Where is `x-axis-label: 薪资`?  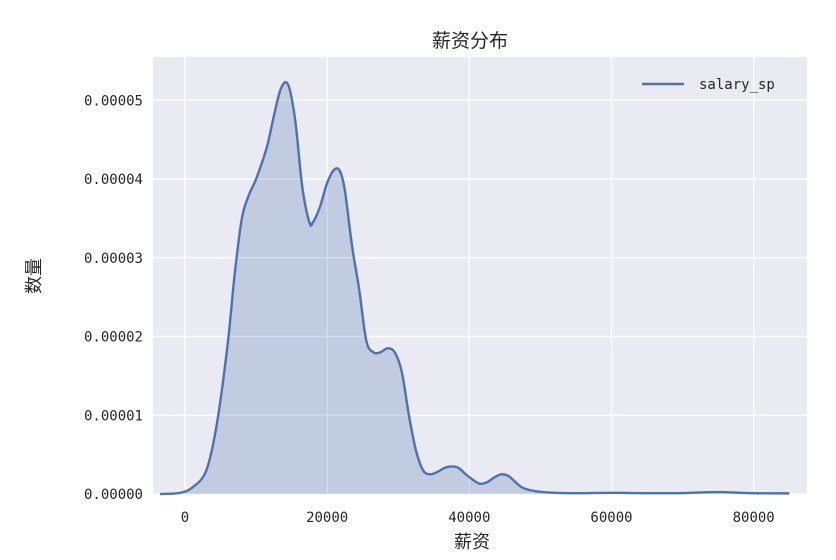 x-axis-label: 薪资 is located at coordinates (472, 542).